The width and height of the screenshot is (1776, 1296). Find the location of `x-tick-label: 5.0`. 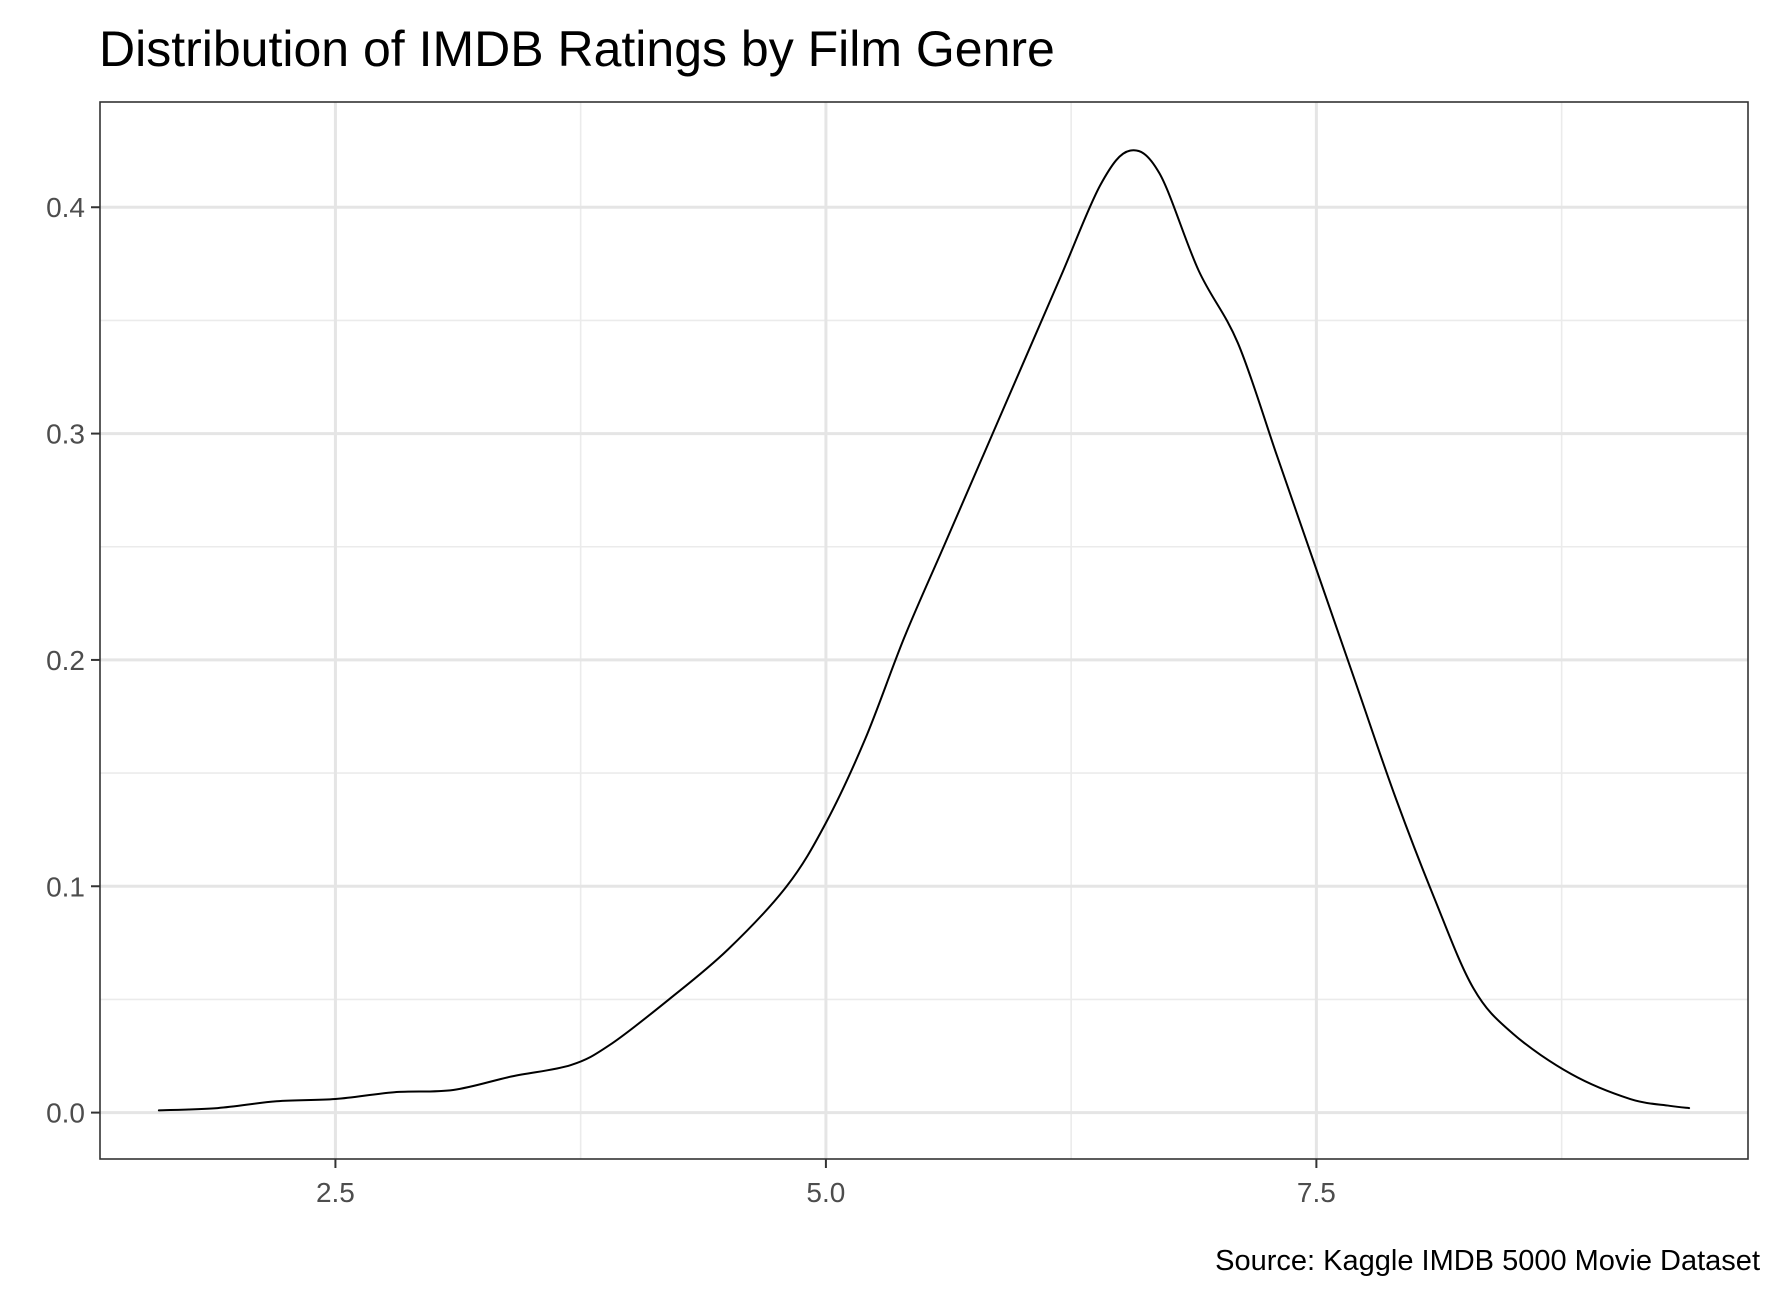

x-tick-label: 5.0 is located at coordinates (825, 1192).